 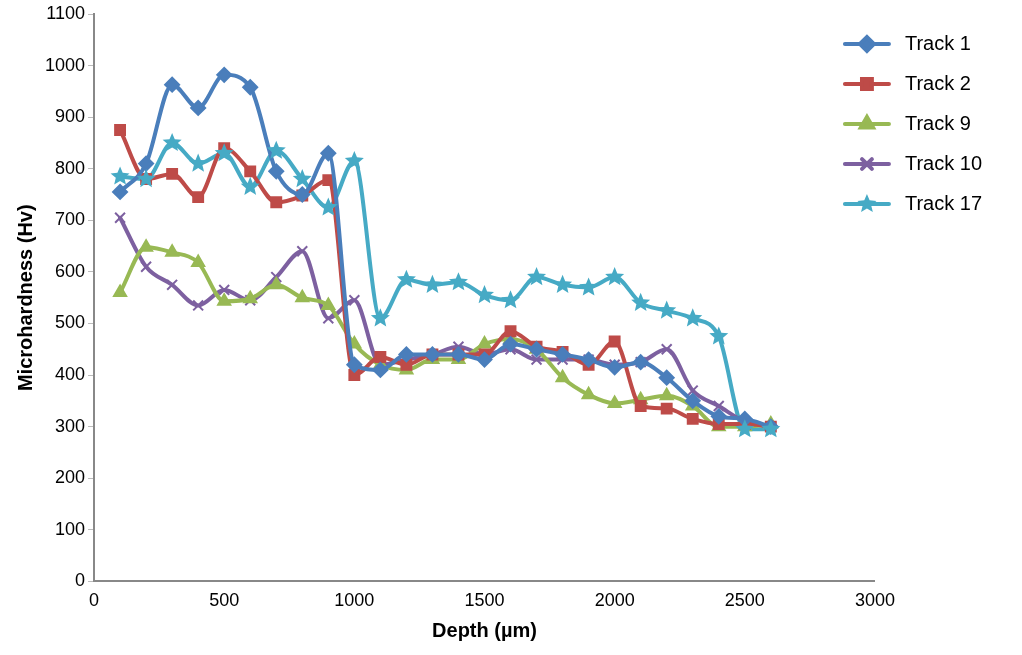 I want to click on x-tick-label: 2500, so click(x=744, y=600).